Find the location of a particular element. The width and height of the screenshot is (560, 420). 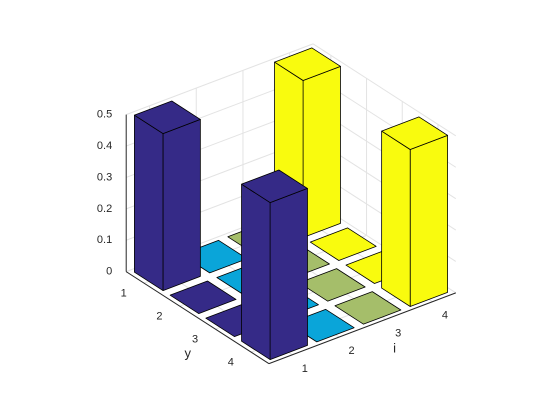

z-tick-label: 0.5 is located at coordinates (104, 115).